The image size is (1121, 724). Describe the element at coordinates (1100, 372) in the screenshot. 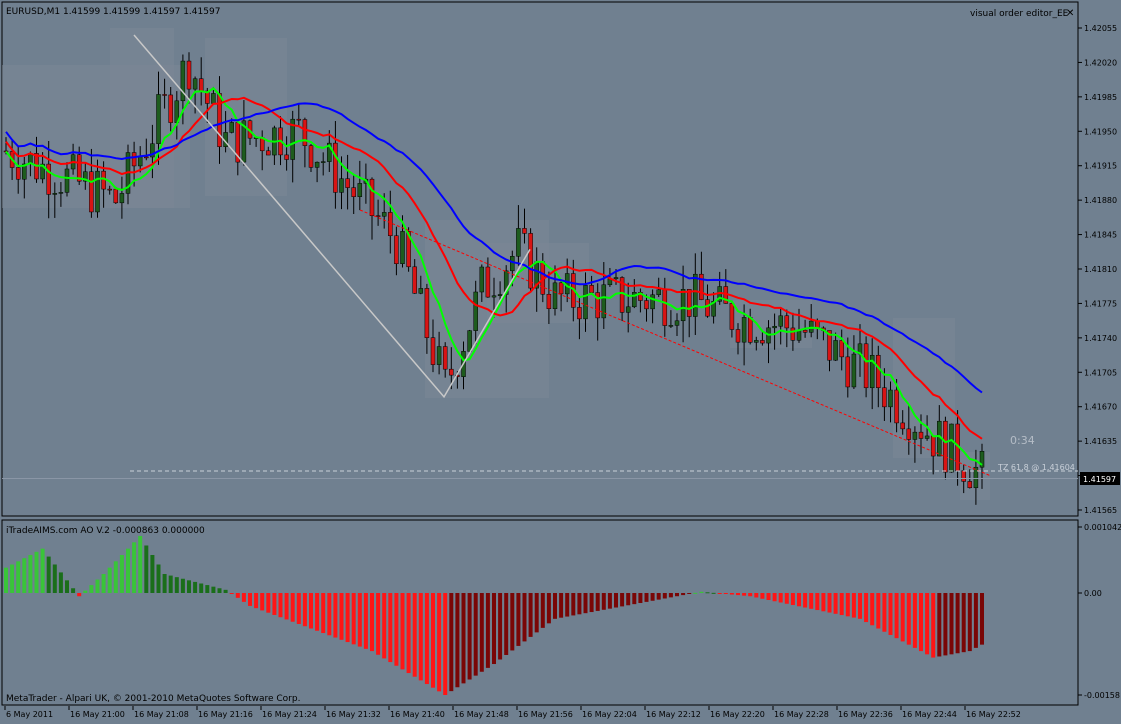

I see `price-tick-label: 1.41705` at that location.